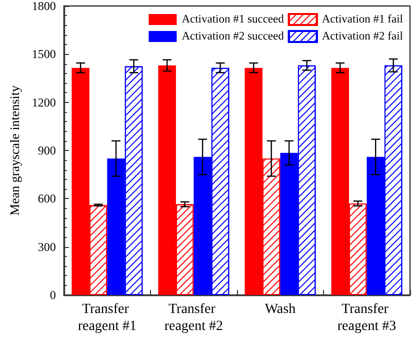 This screenshot has width=420, height=337. Describe the element at coordinates (107, 318) in the screenshot. I see `x-tick-label: Transfer reagent #1` at that location.